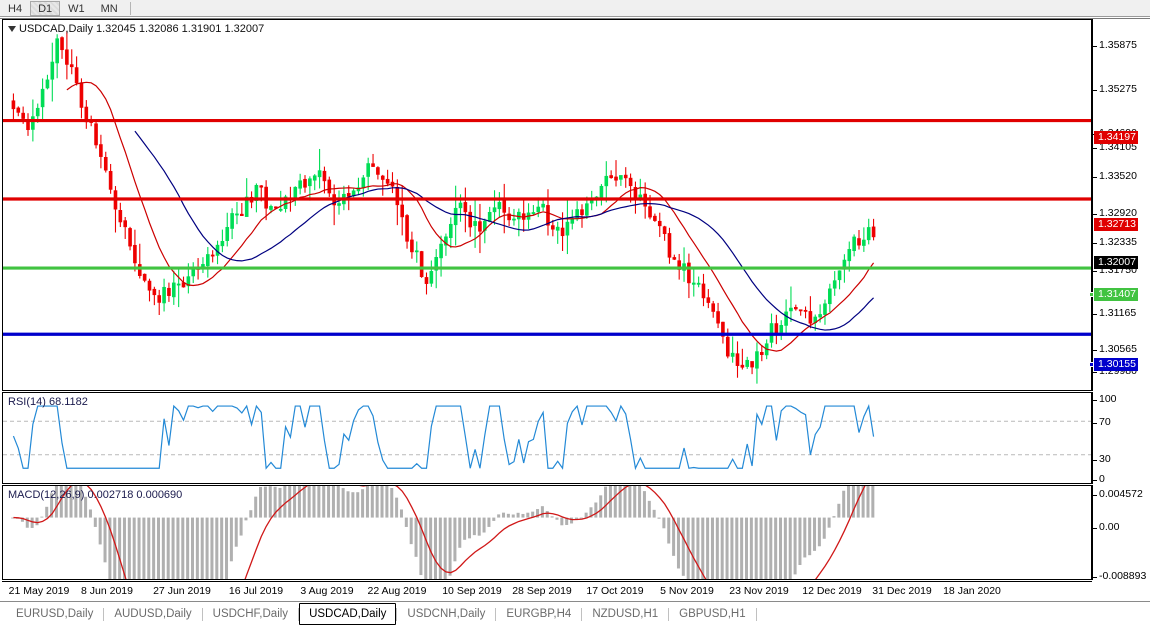  I want to click on rsi-scale-tick: 0, so click(1121, 479).